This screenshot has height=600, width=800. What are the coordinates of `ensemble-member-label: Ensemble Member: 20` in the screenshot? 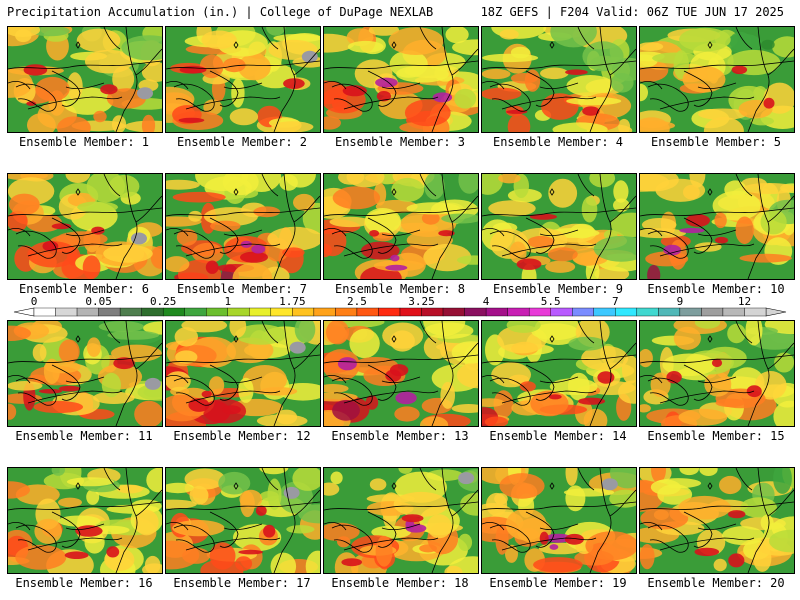 It's located at (716, 583).